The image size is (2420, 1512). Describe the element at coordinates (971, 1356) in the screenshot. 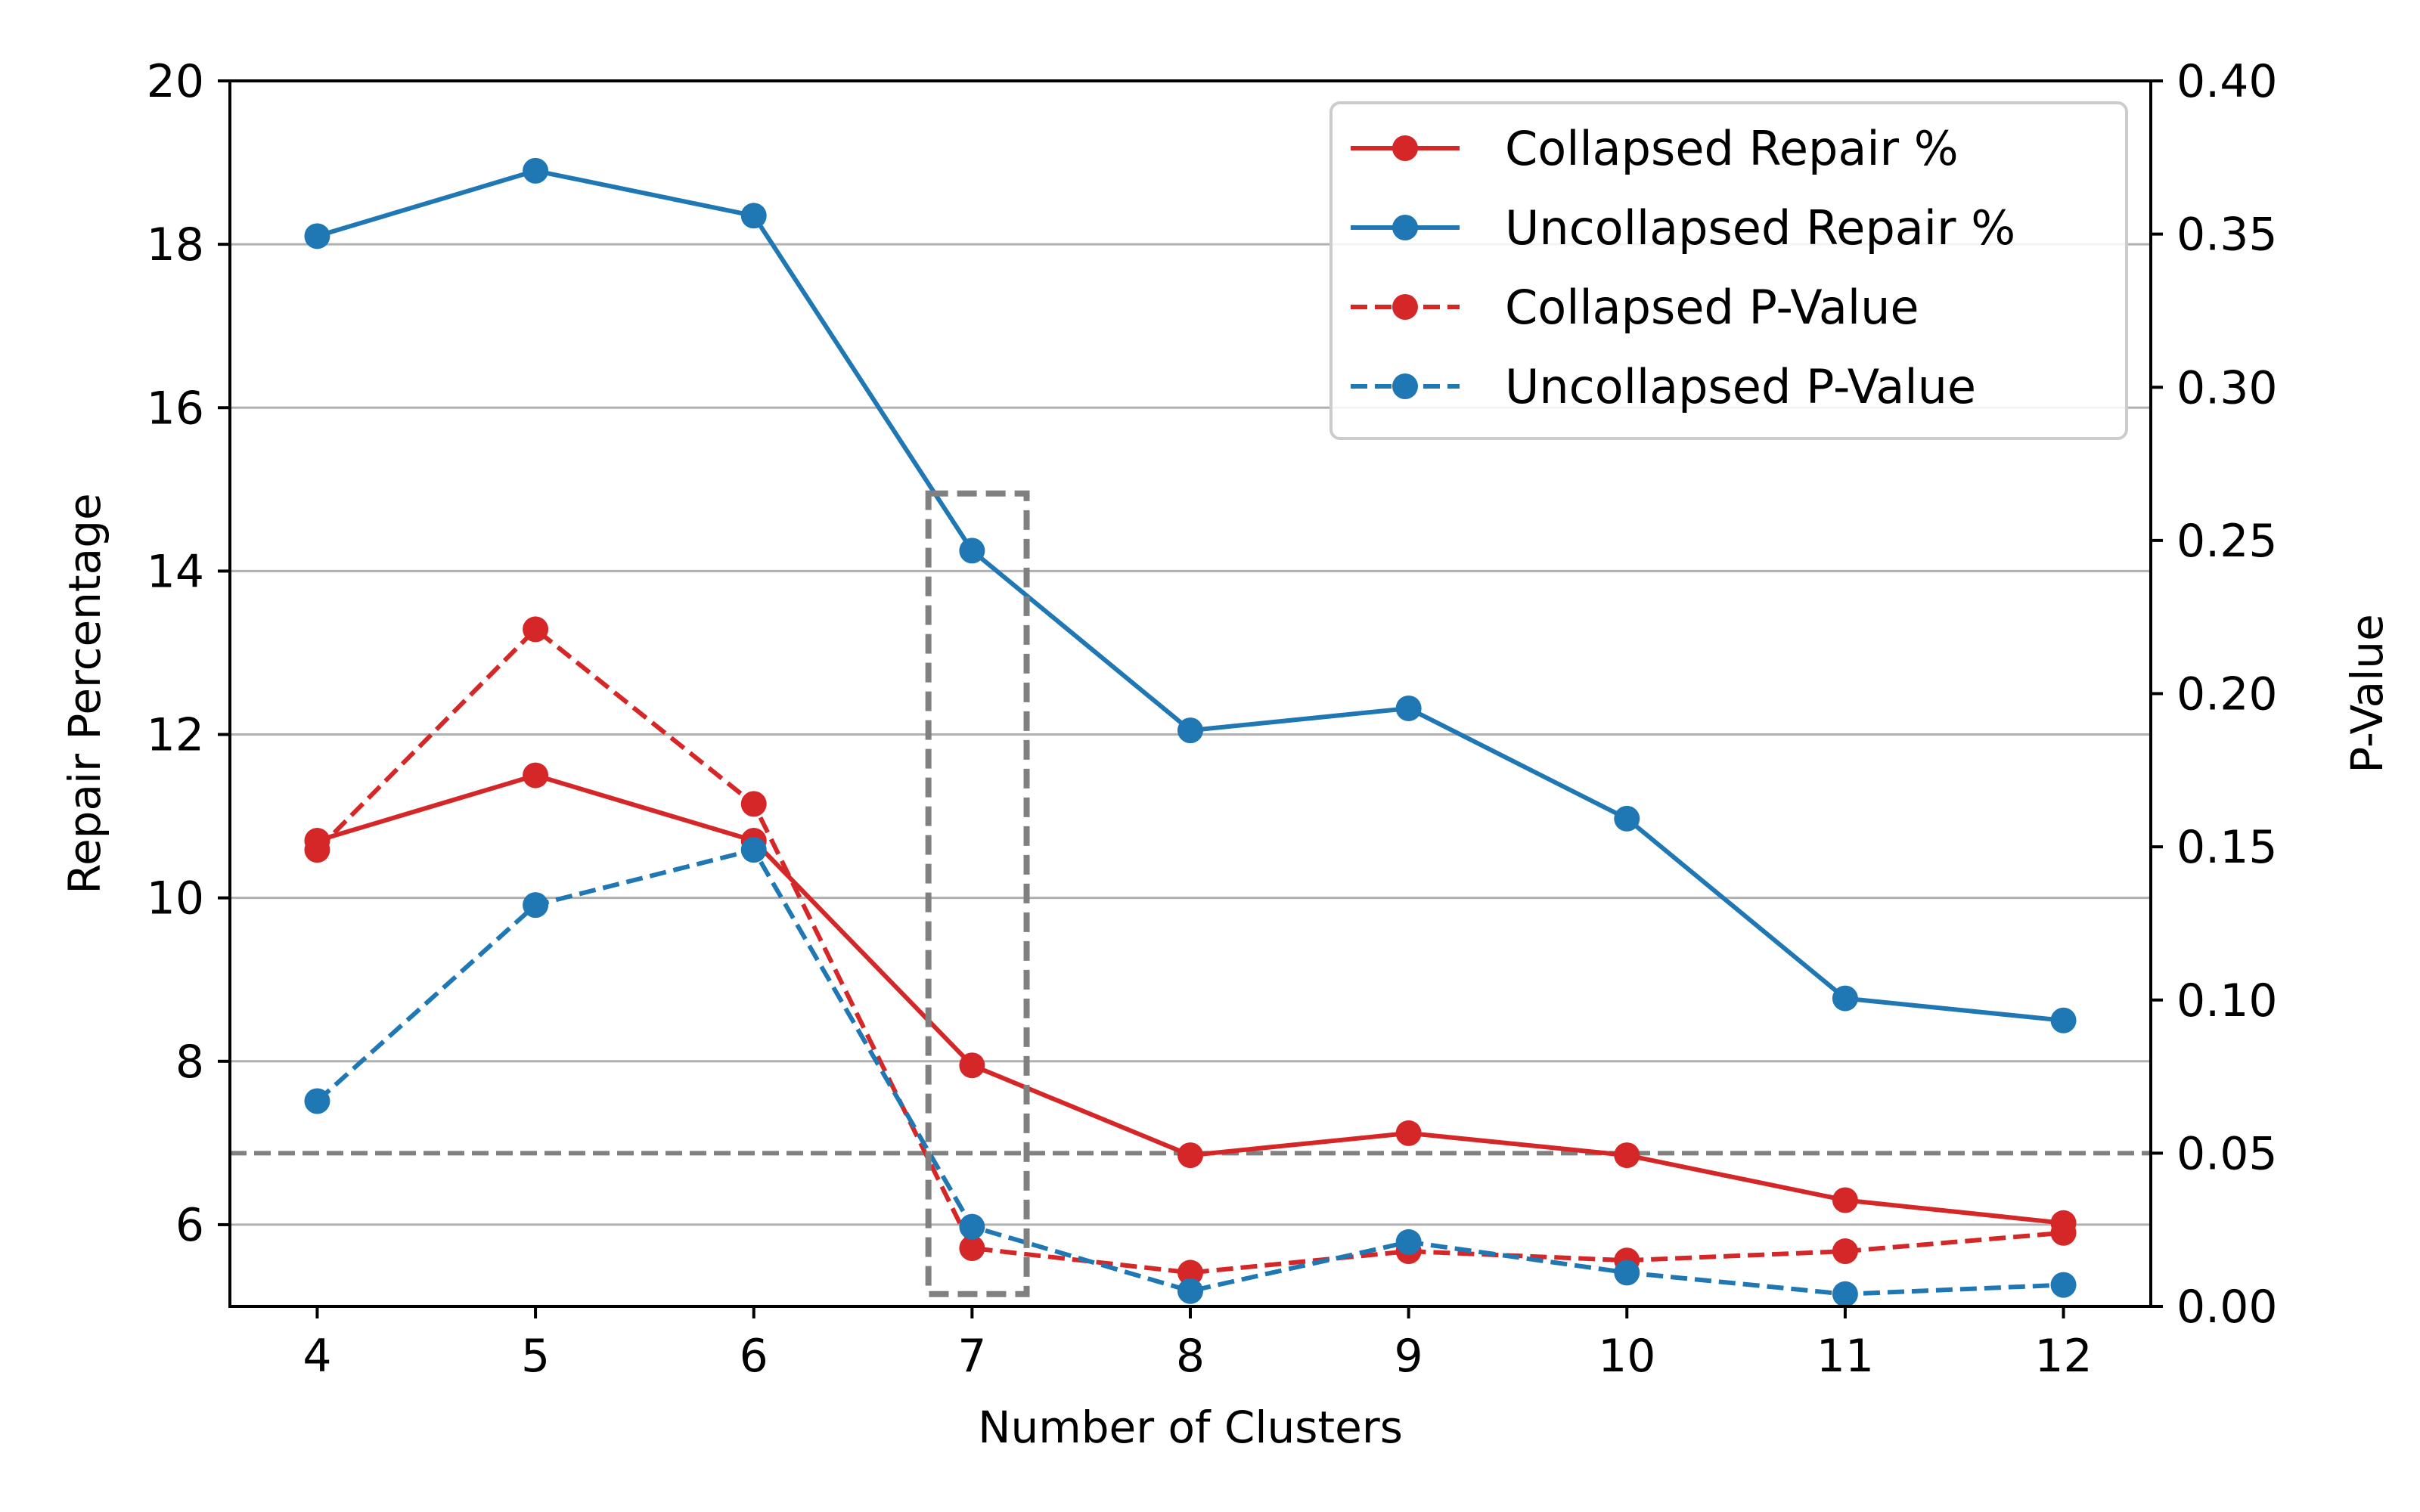

I see `x-tick-label-7: 7` at that location.